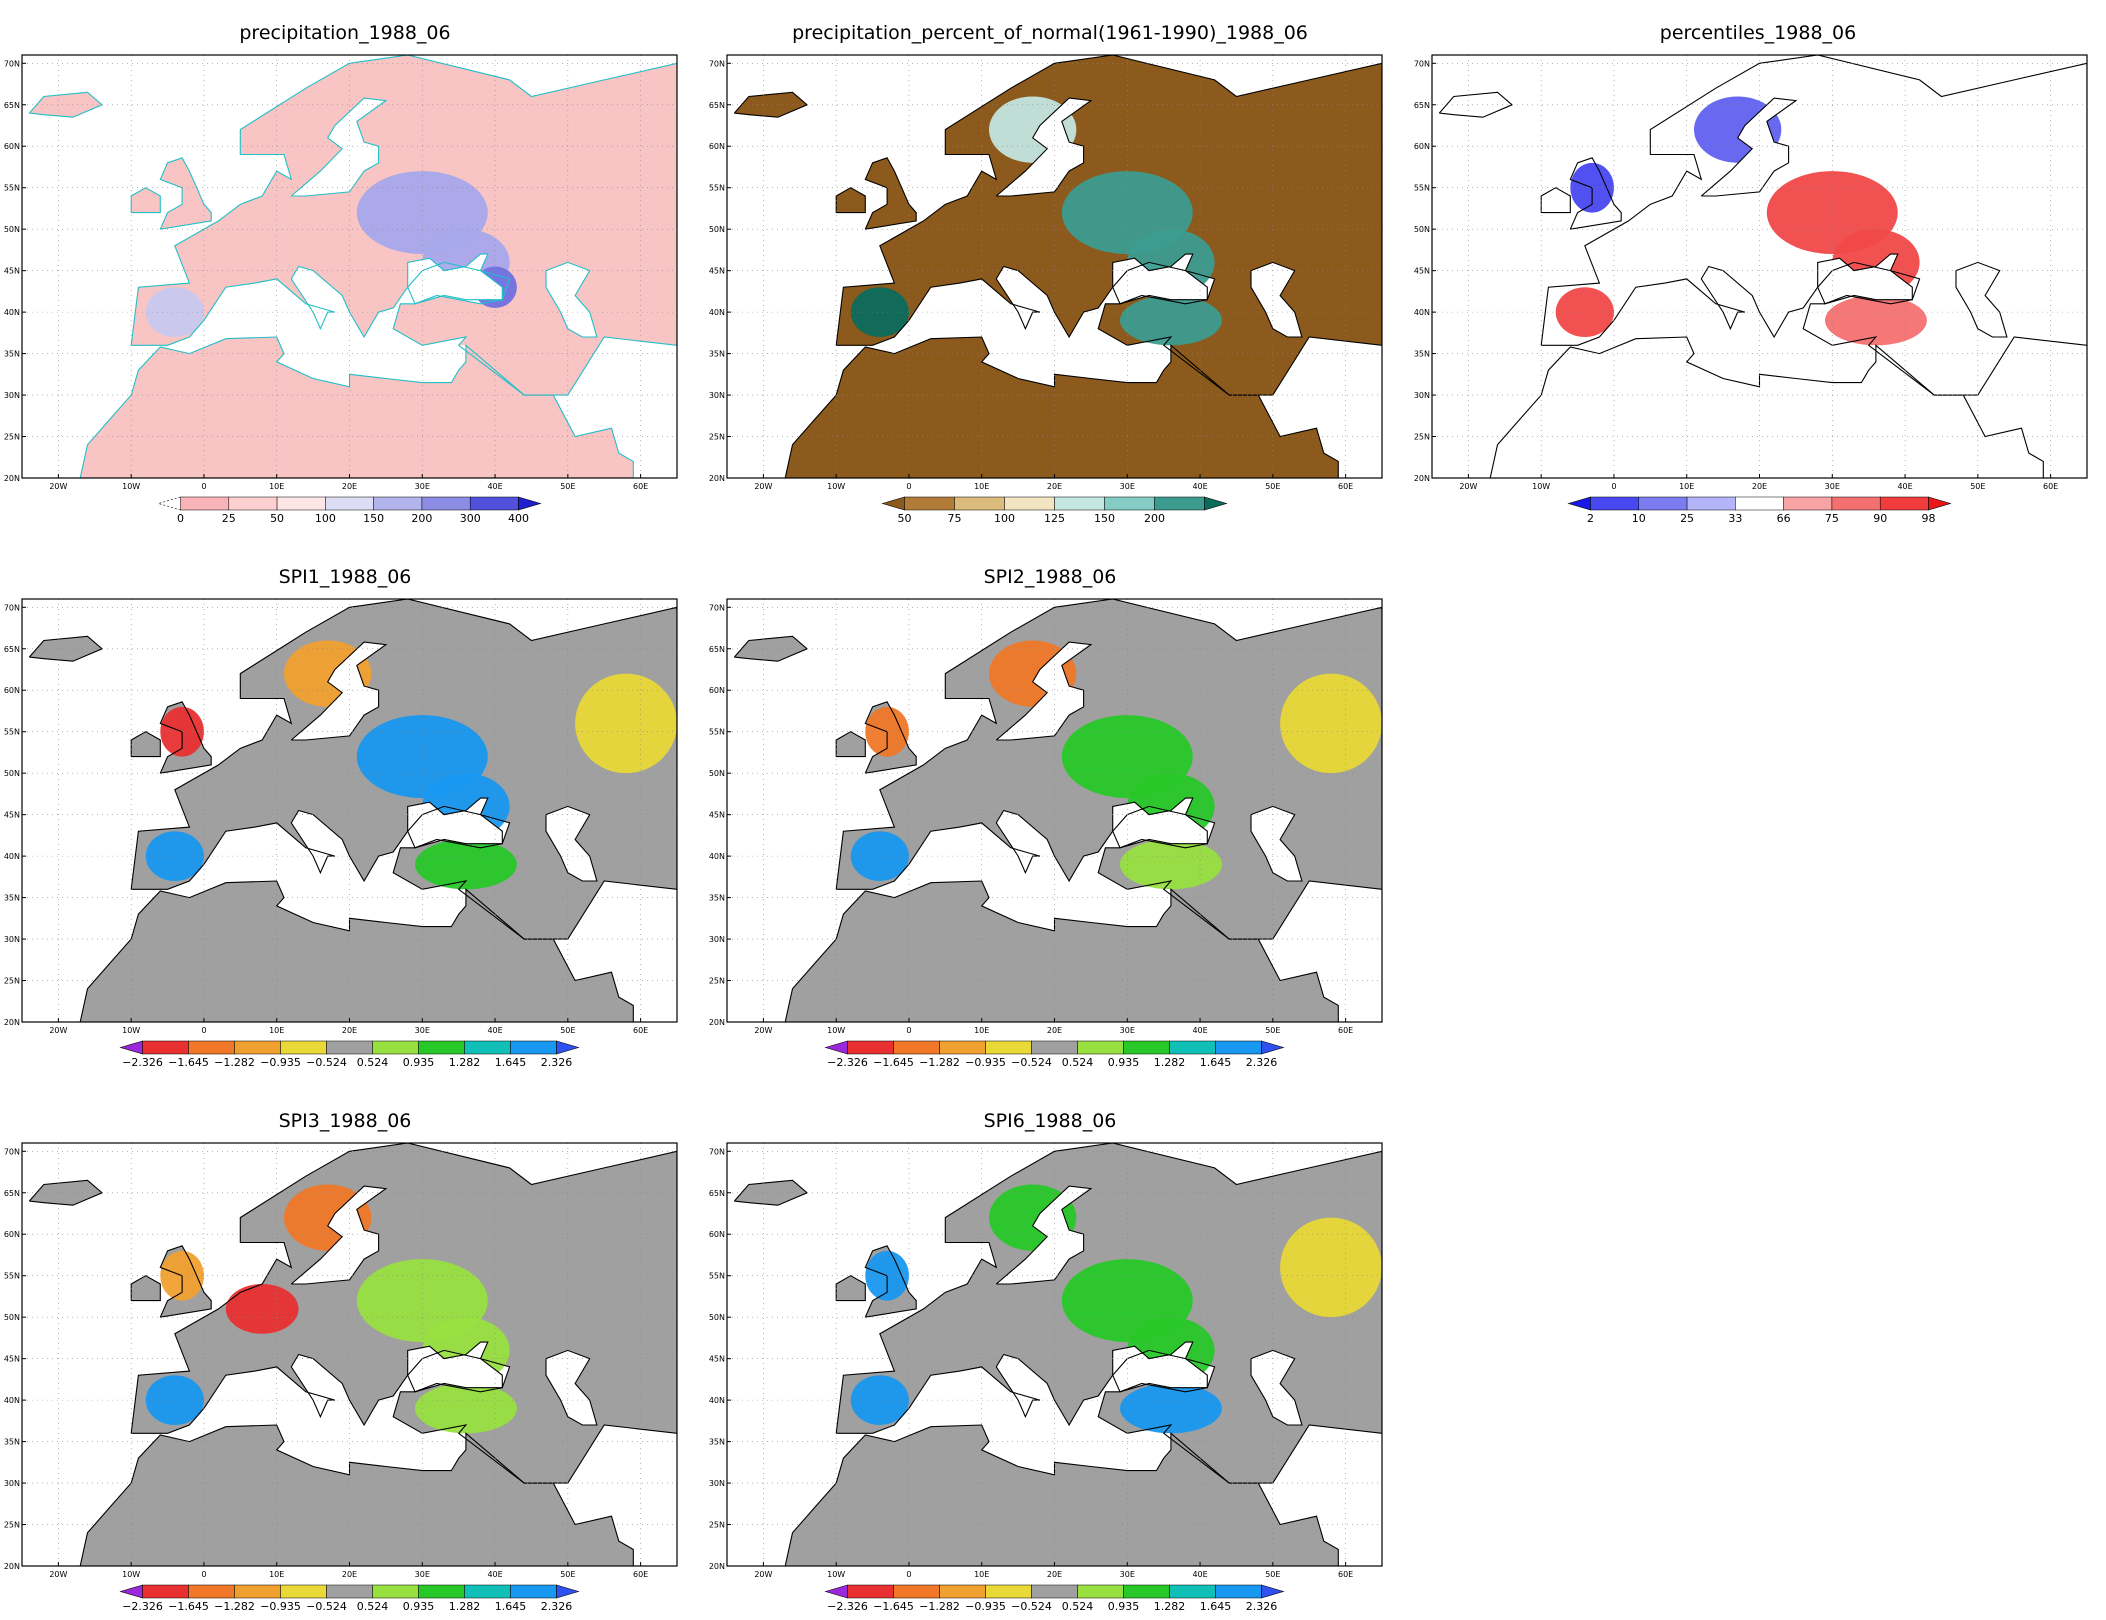 The height and width of the screenshot is (1620, 2106). I want to click on lon-tick-label: 30E, so click(422, 1574).